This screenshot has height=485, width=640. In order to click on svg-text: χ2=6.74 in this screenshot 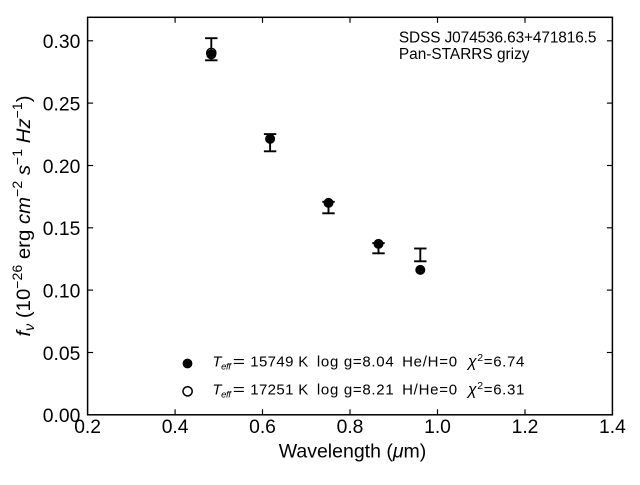, I will do `click(495, 361)`.